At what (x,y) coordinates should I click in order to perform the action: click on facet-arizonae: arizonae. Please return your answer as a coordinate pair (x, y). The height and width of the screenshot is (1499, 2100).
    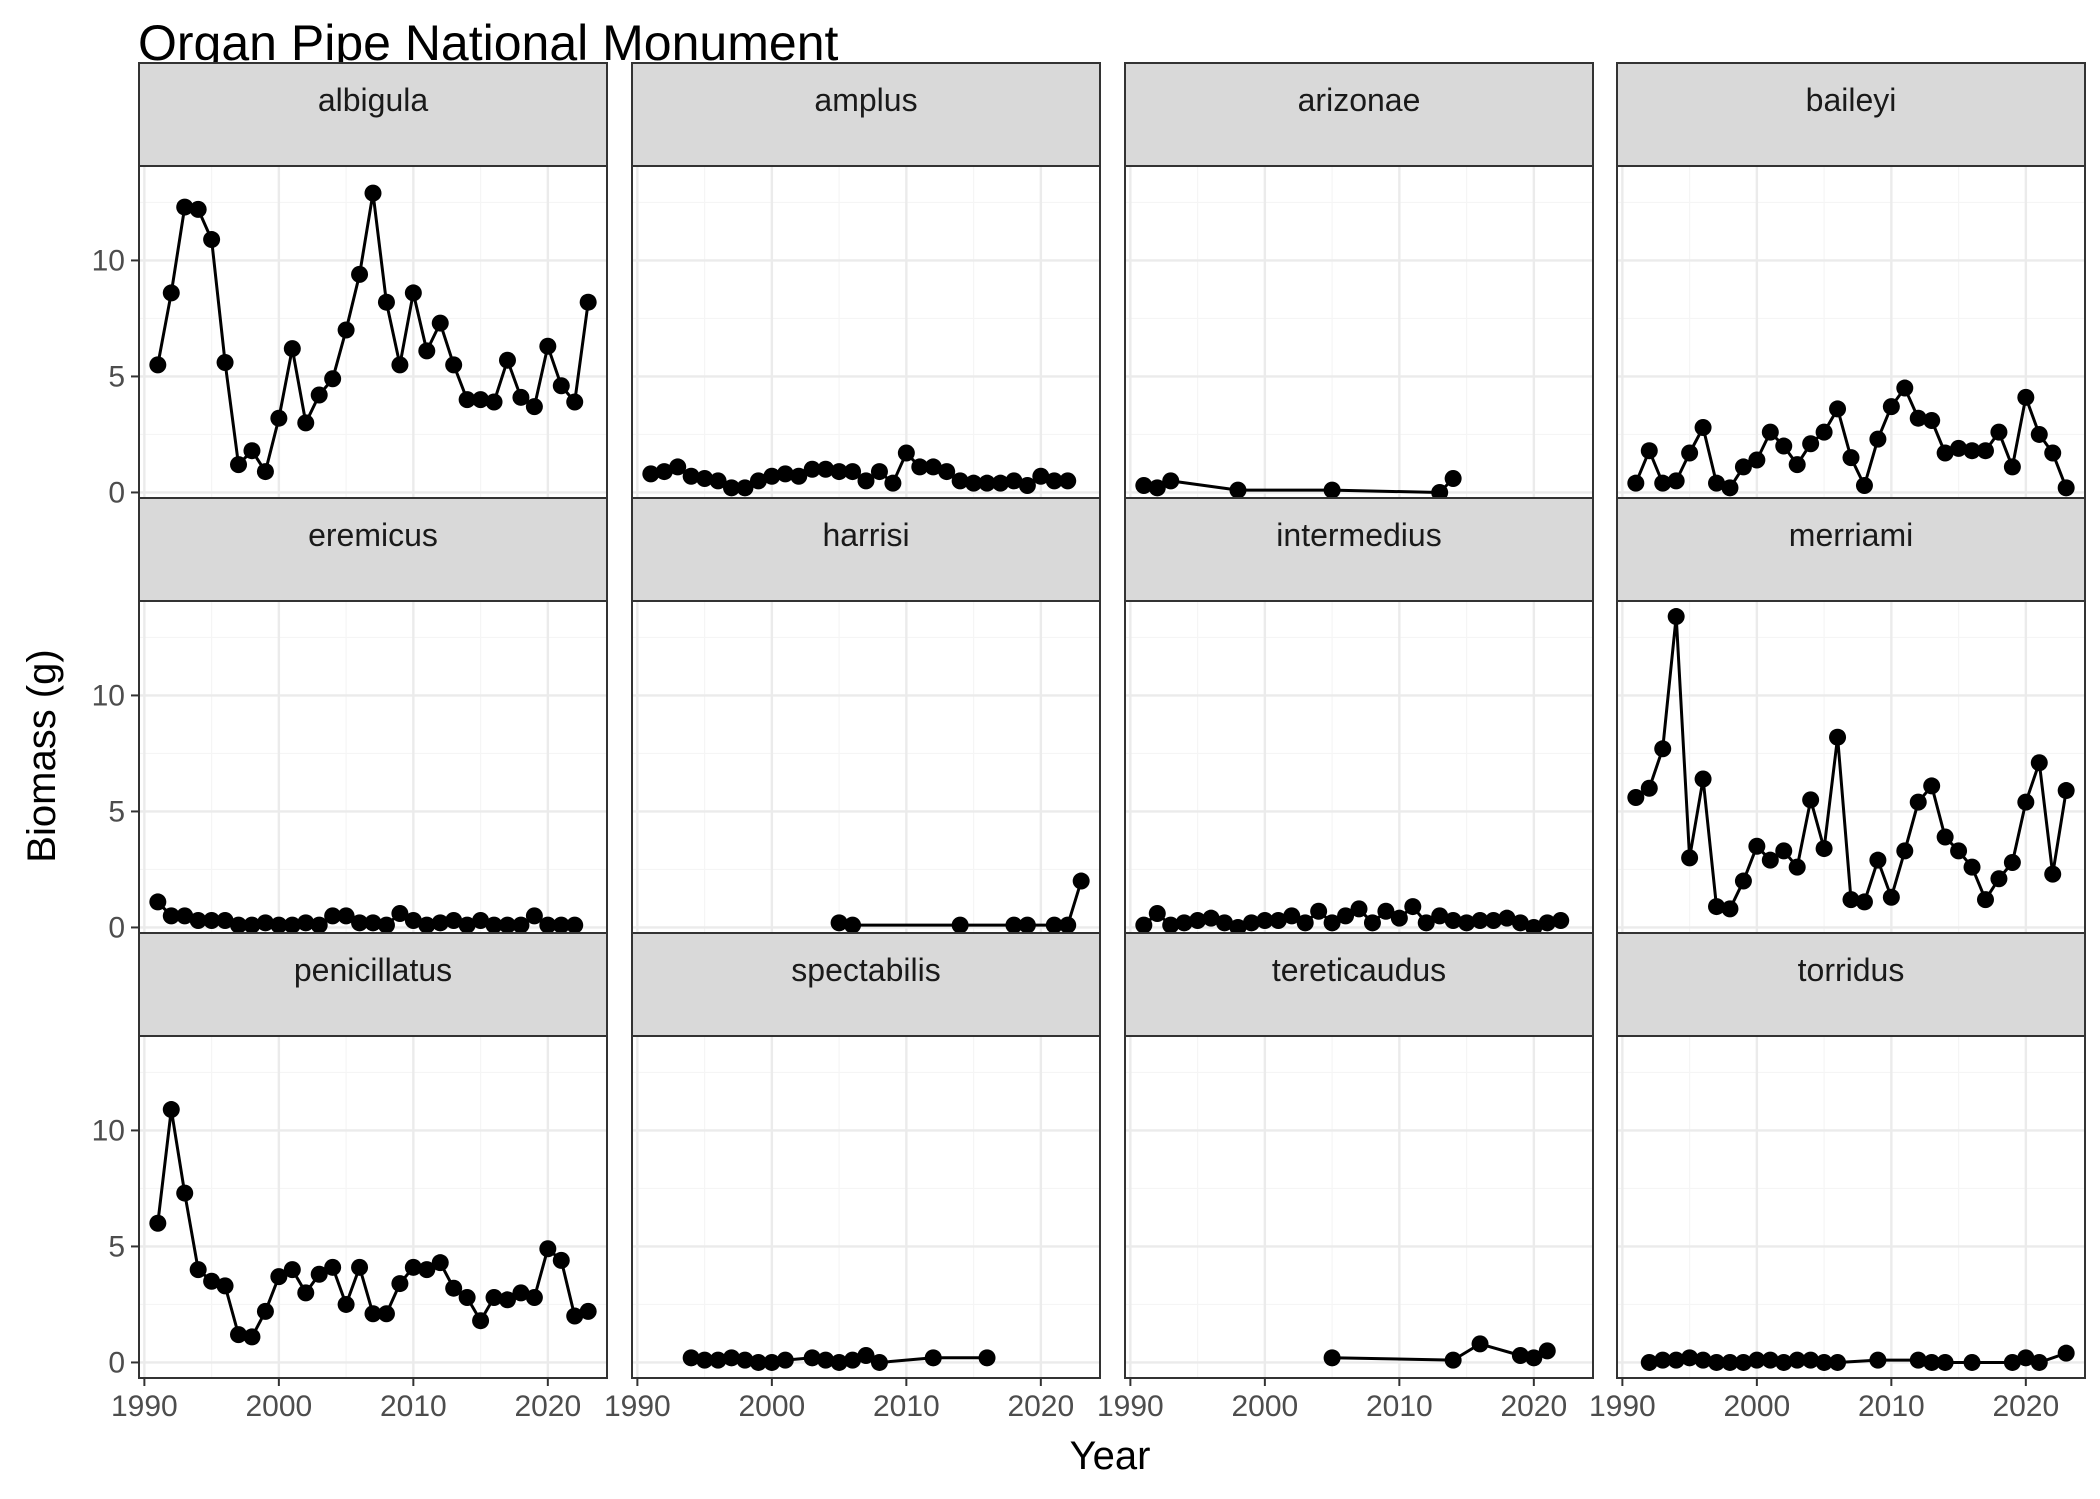
    Looking at the image, I should click on (1359, 285).